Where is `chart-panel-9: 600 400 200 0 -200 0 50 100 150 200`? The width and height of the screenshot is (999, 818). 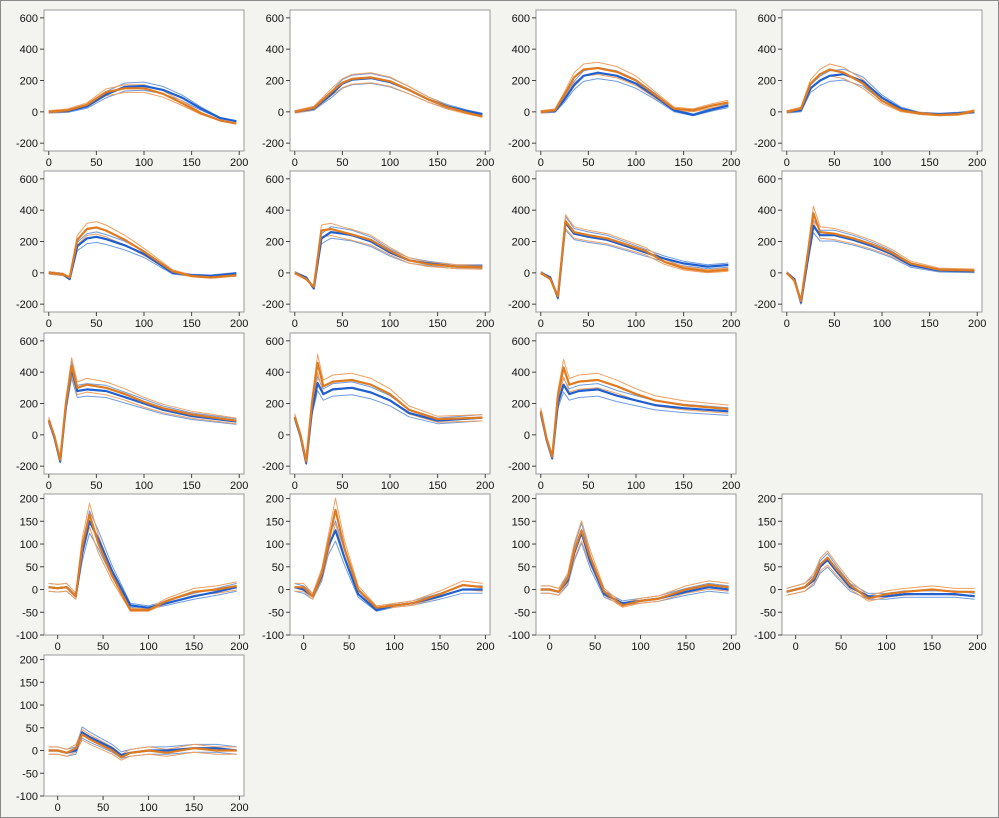 chart-panel-9: 600 400 200 0 -200 0 50 100 150 200 is located at coordinates (131, 410).